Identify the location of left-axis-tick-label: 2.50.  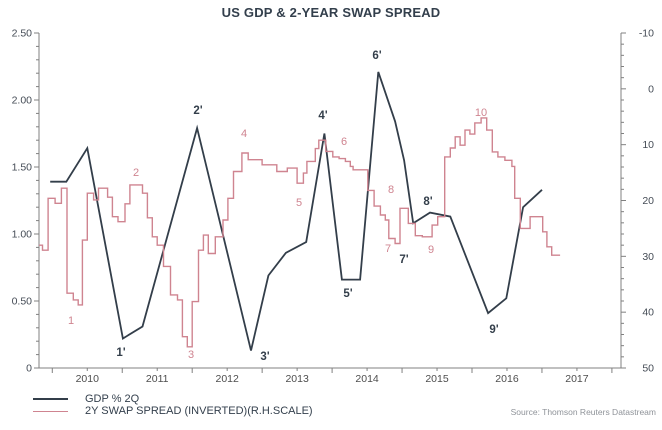
(22, 34).